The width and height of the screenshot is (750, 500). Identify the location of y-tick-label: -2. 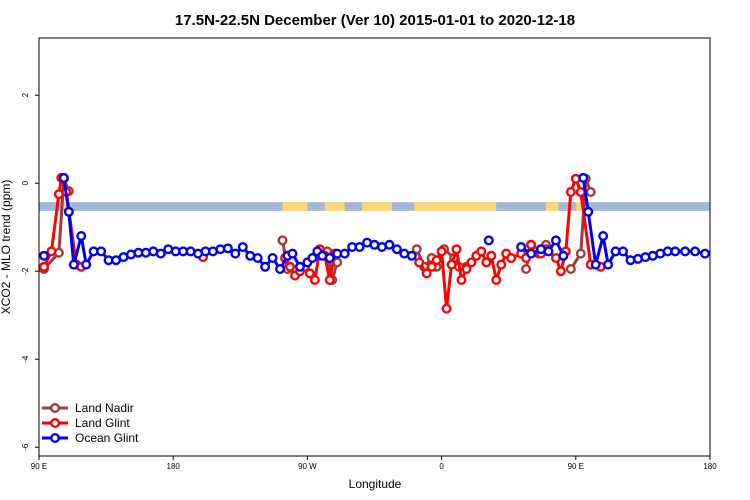
(25, 271).